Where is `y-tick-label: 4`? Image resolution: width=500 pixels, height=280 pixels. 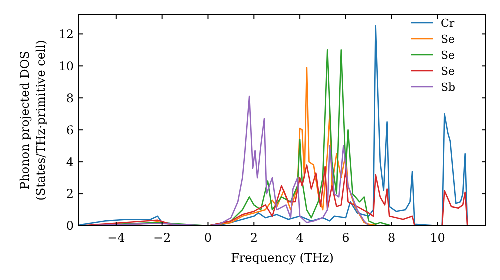 y-tick-label: 4 is located at coordinates (70, 162).